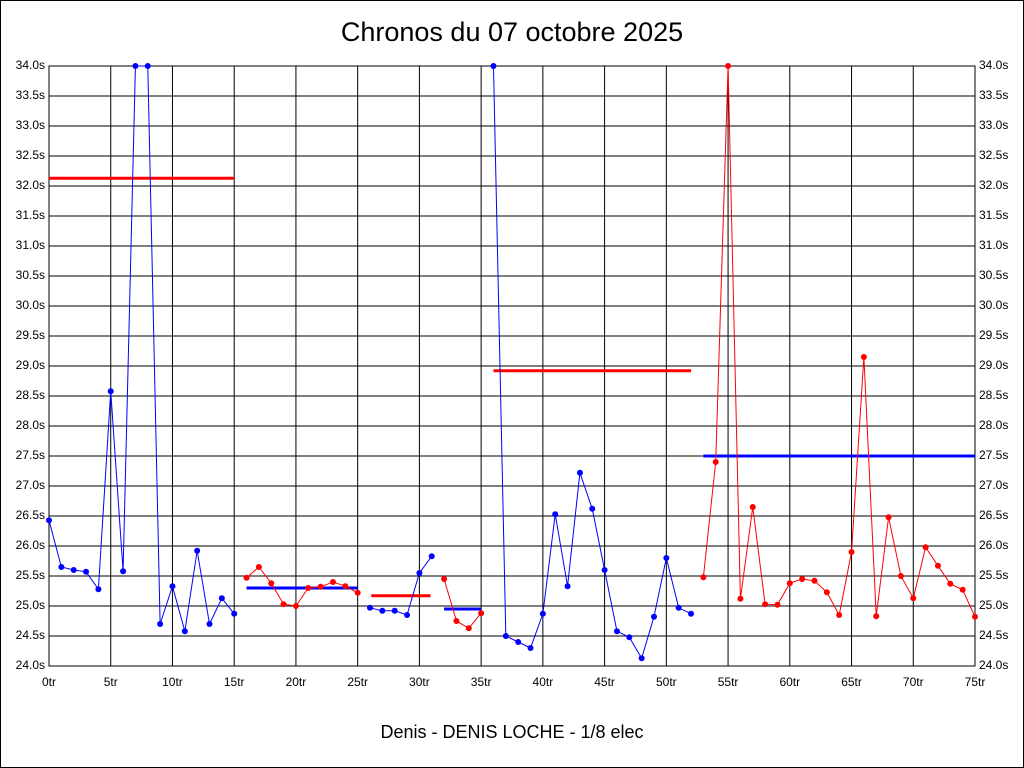 The image size is (1024, 768). Describe the element at coordinates (30, 515) in the screenshot. I see `y-tick-label: 26.5s` at that location.